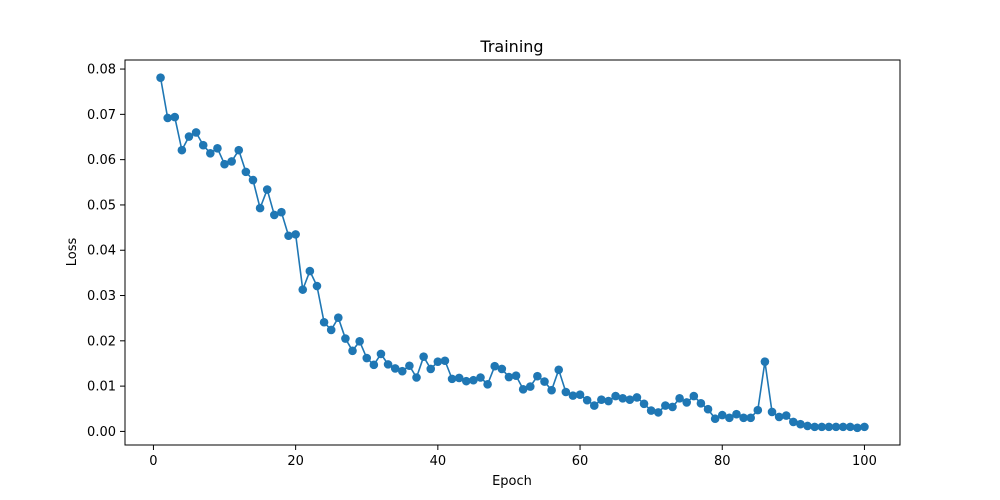 The image size is (1000, 500). What do you see at coordinates (101, 160) in the screenshot?
I see `y-tick-label: 0.06` at bounding box center [101, 160].